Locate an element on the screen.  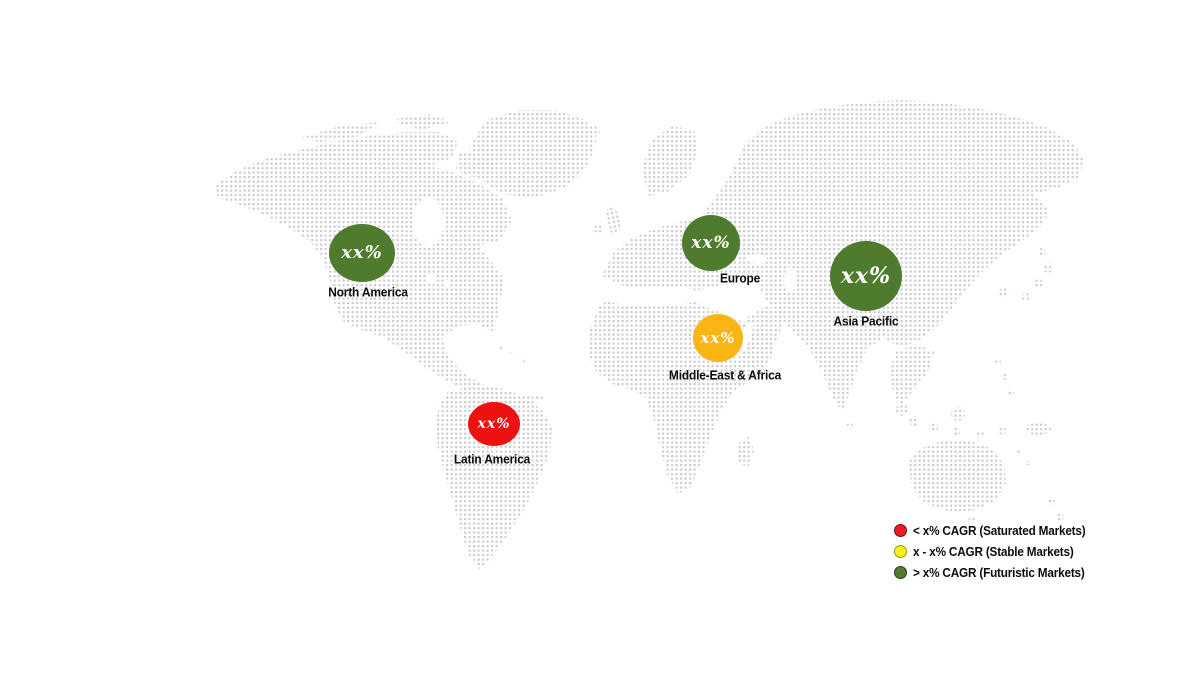
region-bubble-latin-america: xx% is located at coordinates (494, 424).